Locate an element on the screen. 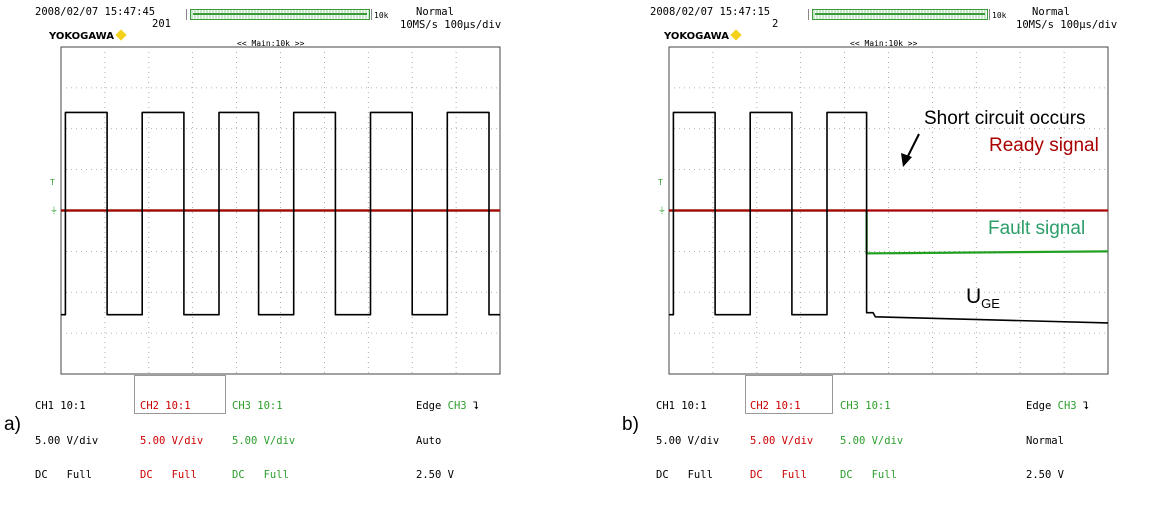 Image resolution: width=1154 pixels, height=505 pixels. short-circuit-annotation: Short circuit occurs is located at coordinates (1005, 118).